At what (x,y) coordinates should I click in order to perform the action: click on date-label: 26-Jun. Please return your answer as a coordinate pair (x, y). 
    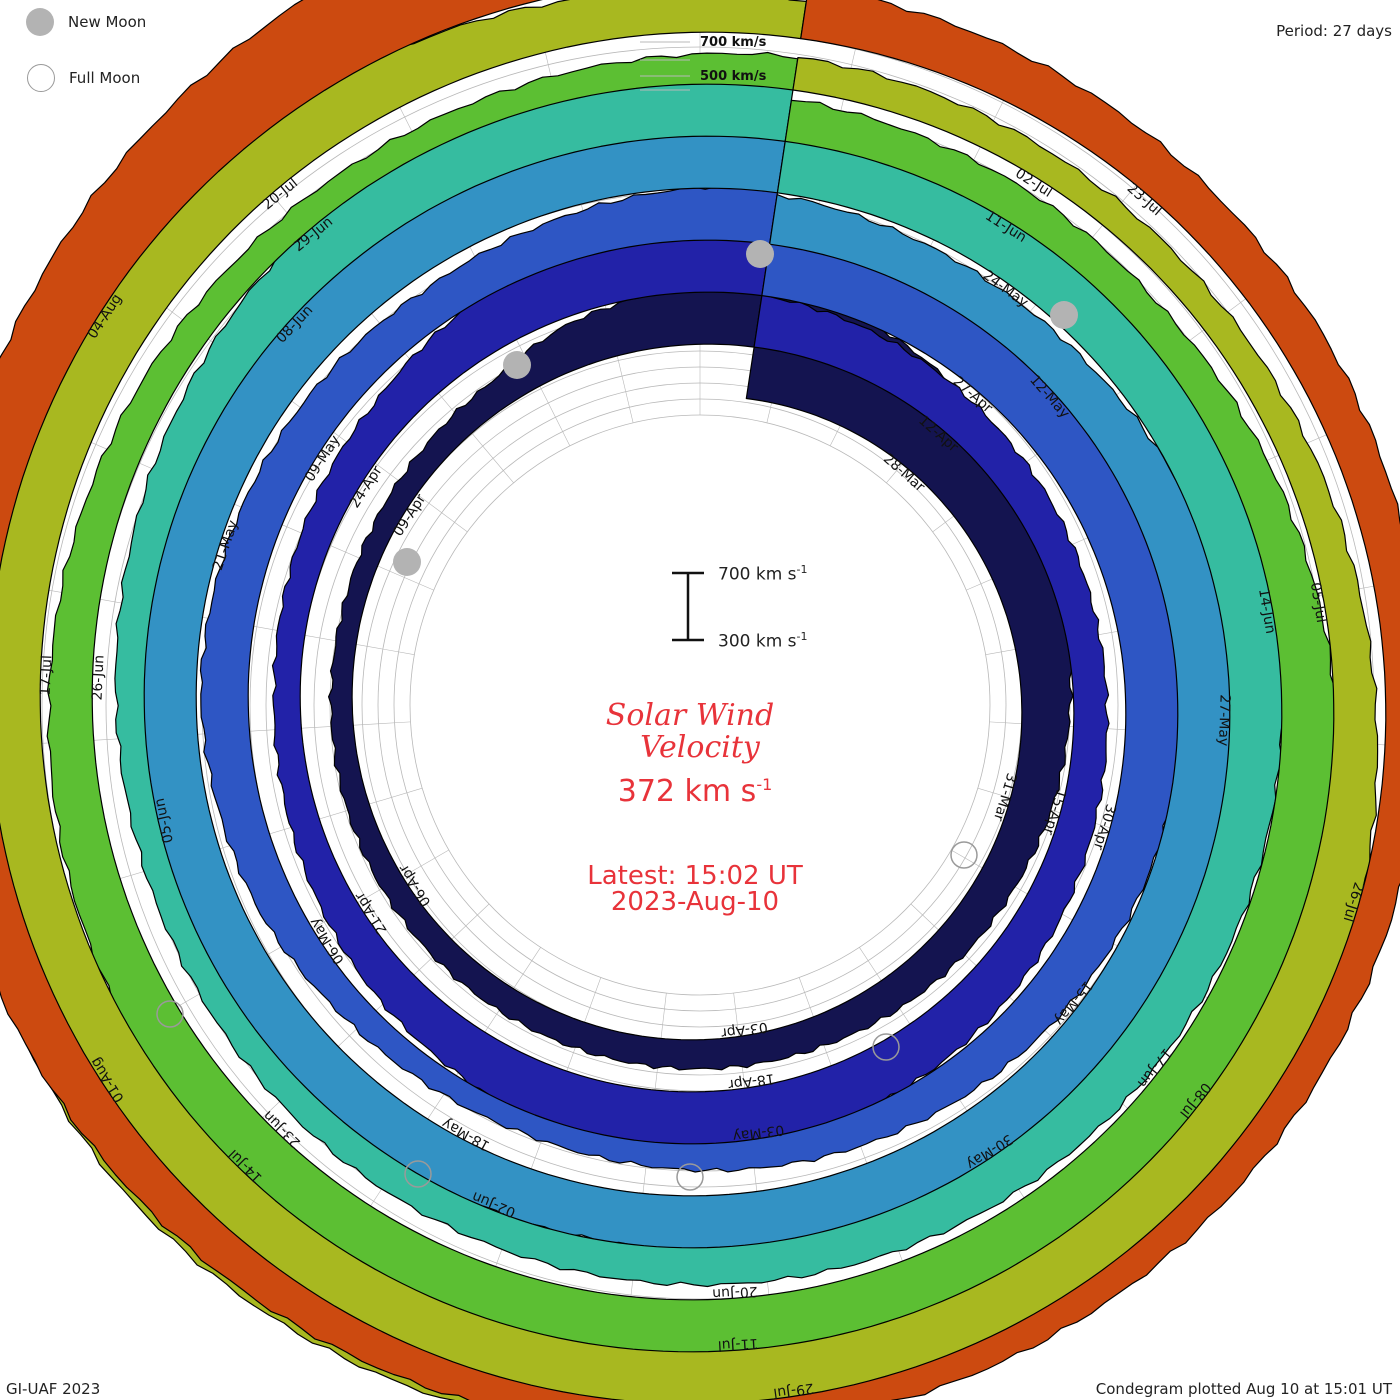
    Looking at the image, I should click on (98, 678).